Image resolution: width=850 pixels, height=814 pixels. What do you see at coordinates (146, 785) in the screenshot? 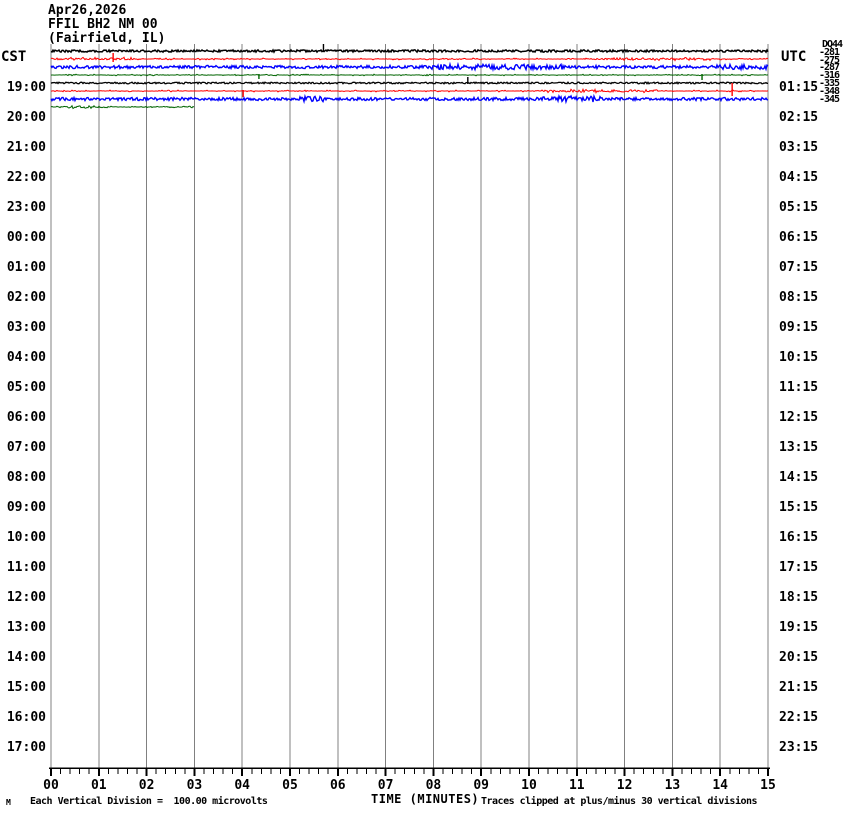
I see `minute-tick-label: 02` at bounding box center [146, 785].